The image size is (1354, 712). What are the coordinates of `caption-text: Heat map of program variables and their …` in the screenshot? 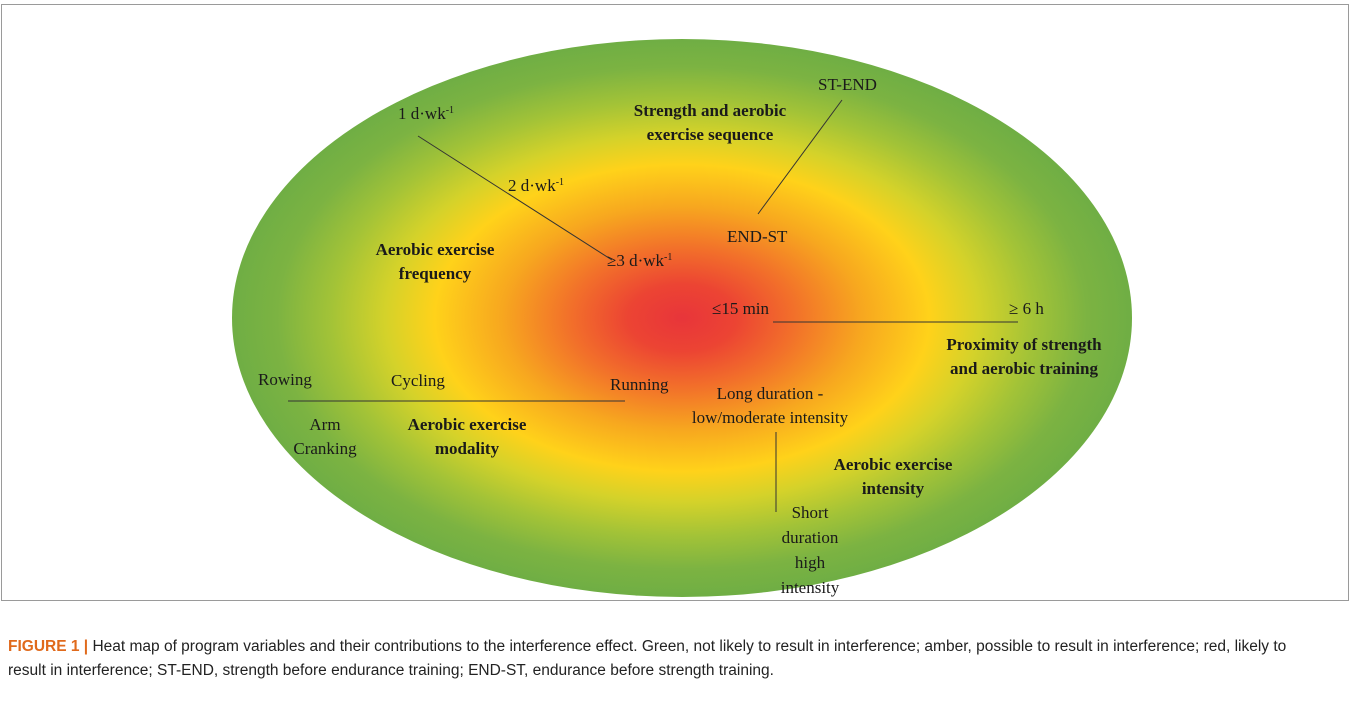 It's located at (647, 658).